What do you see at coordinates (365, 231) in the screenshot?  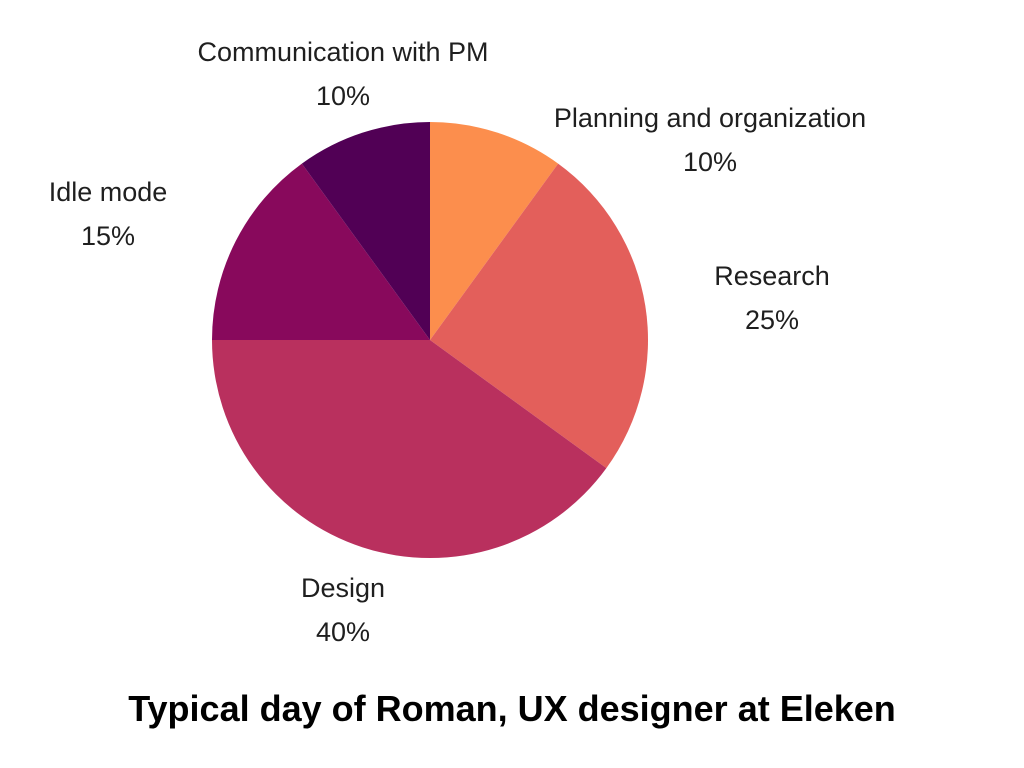 I see `pie-slice-communication-with-pm` at bounding box center [365, 231].